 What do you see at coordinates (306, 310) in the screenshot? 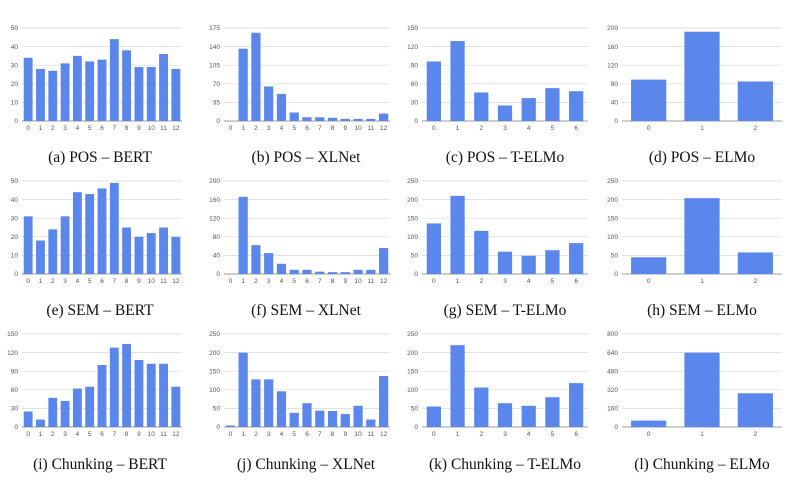
I see `chart-caption: (f) SEM – XLNet` at bounding box center [306, 310].